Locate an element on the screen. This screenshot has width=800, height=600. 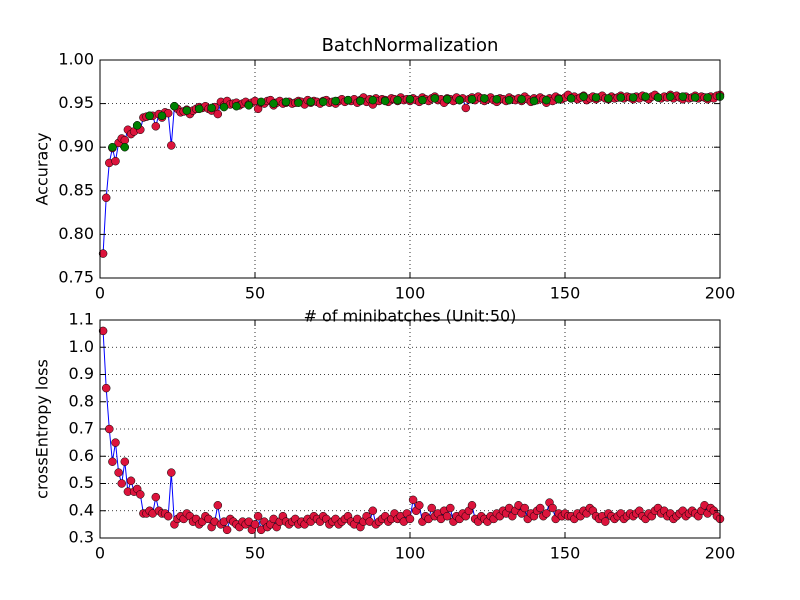
y-tick-label: 1.1 is located at coordinates (81, 319).